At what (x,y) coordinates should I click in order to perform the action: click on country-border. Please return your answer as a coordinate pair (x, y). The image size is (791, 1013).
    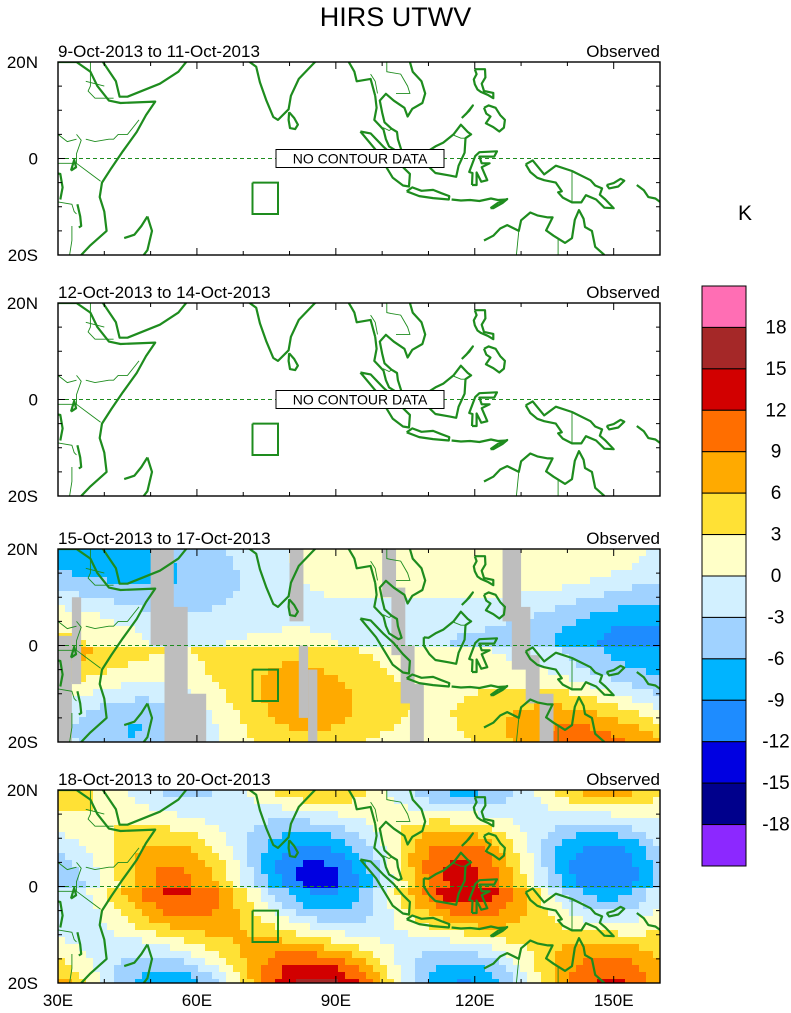
    Looking at the image, I should click on (517, 242).